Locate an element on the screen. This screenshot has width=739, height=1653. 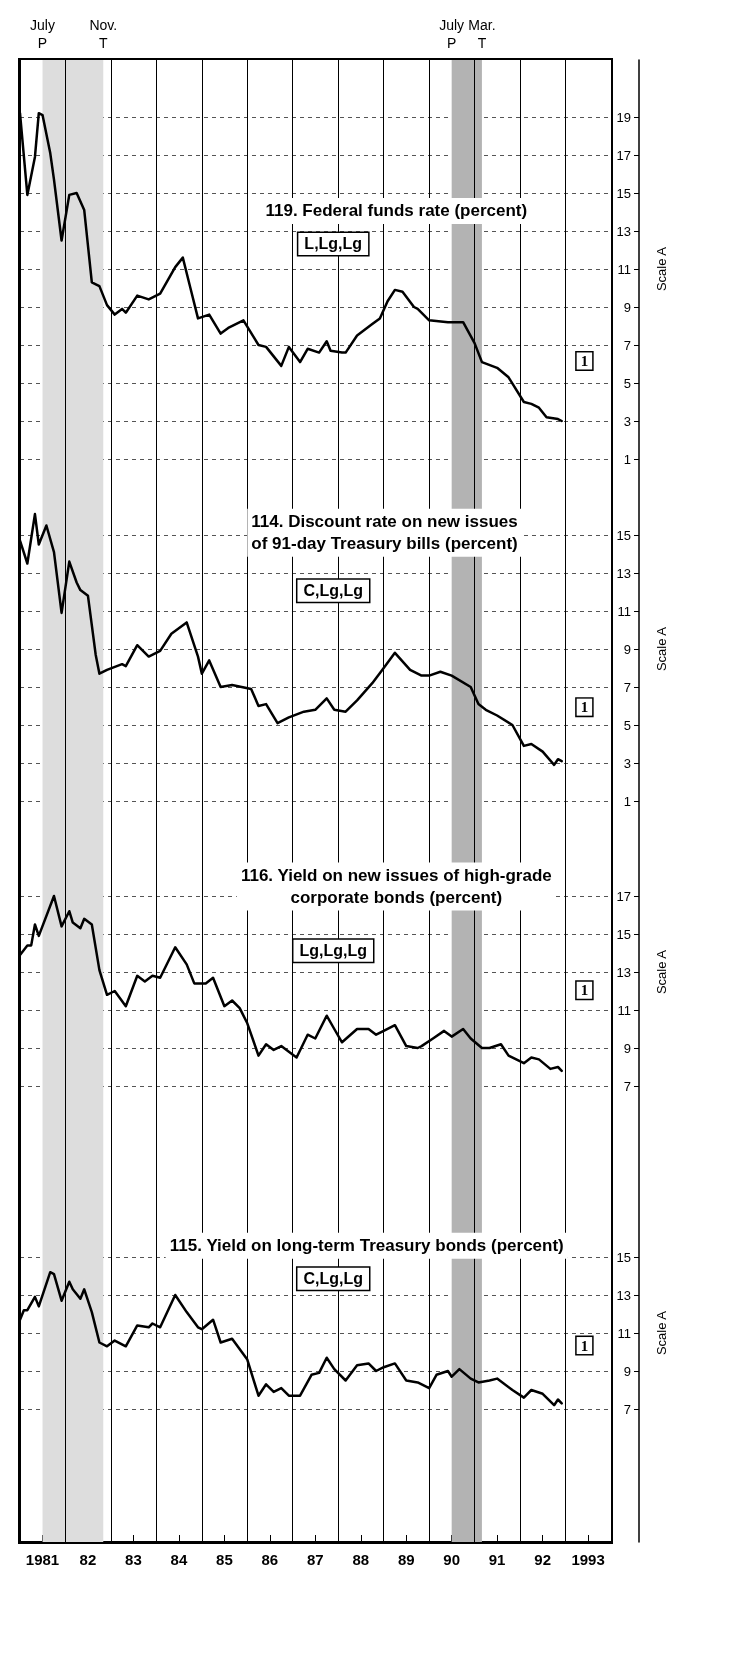
text: Mar. T is located at coordinates (482, 34).